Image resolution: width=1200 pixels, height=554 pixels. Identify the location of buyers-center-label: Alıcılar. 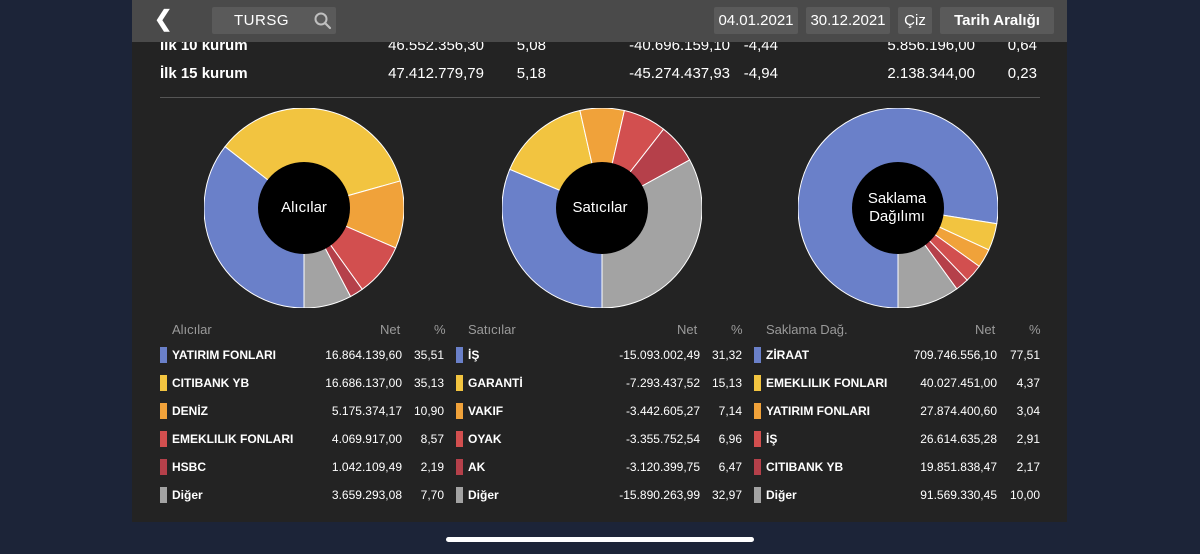
(304, 207).